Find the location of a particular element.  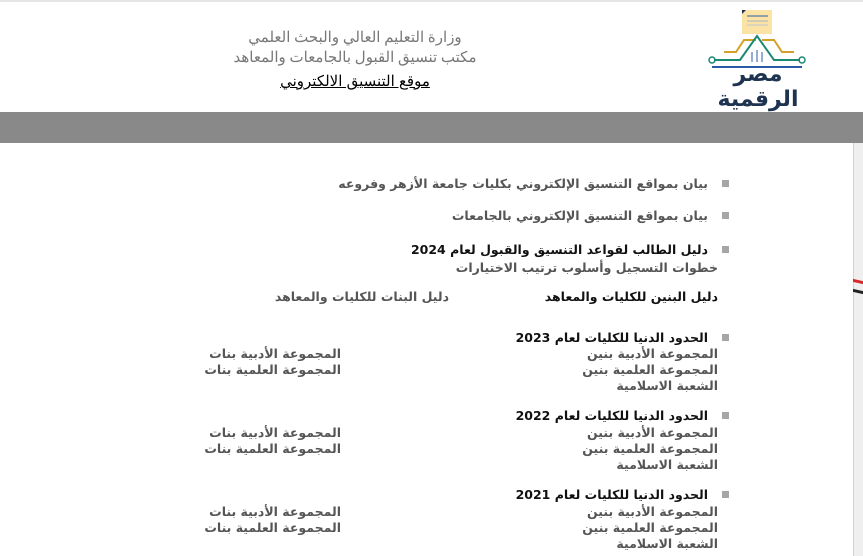

office-name: مكتب تنسيق القبول بالجامعات والمعاهد is located at coordinates (355, 58).